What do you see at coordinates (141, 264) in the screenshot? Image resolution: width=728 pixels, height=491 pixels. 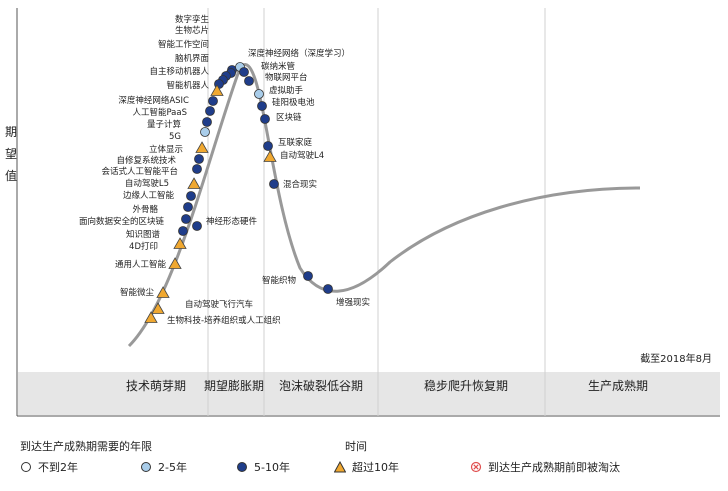 I see `data-point-label: 通用人工智能` at bounding box center [141, 264].